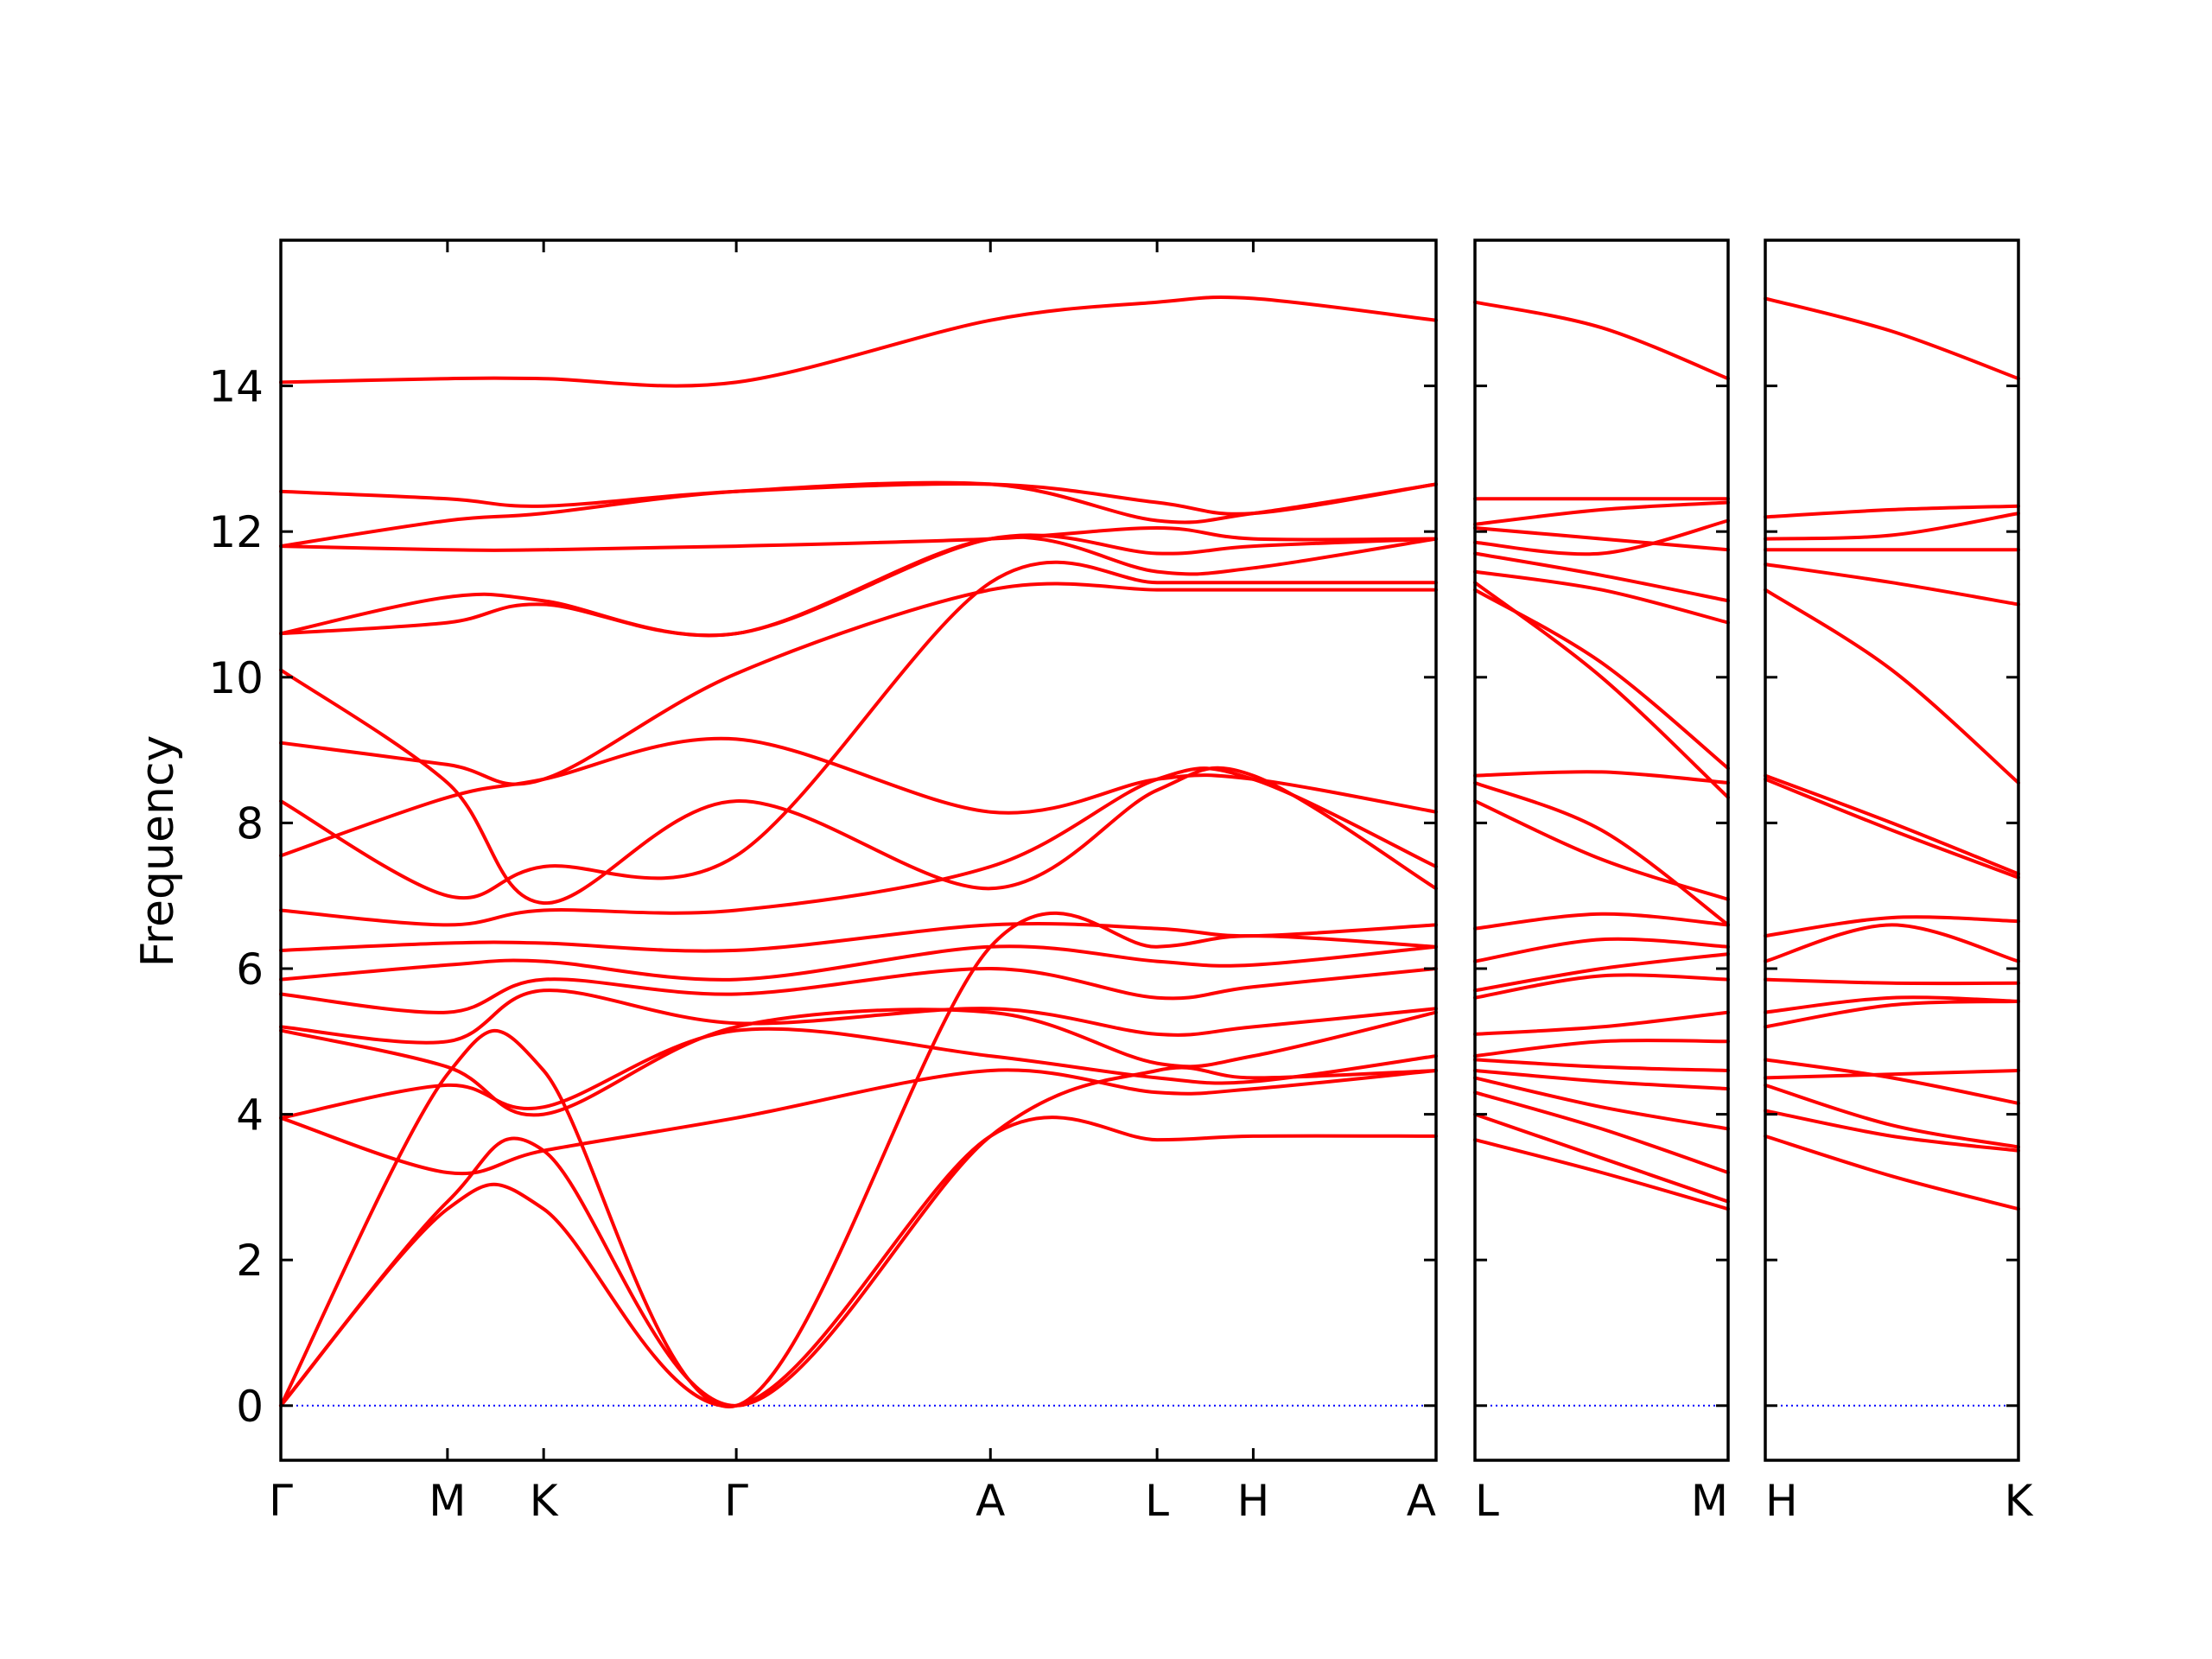  I want to click on y-axis-label: Frequency, so click(158, 851).